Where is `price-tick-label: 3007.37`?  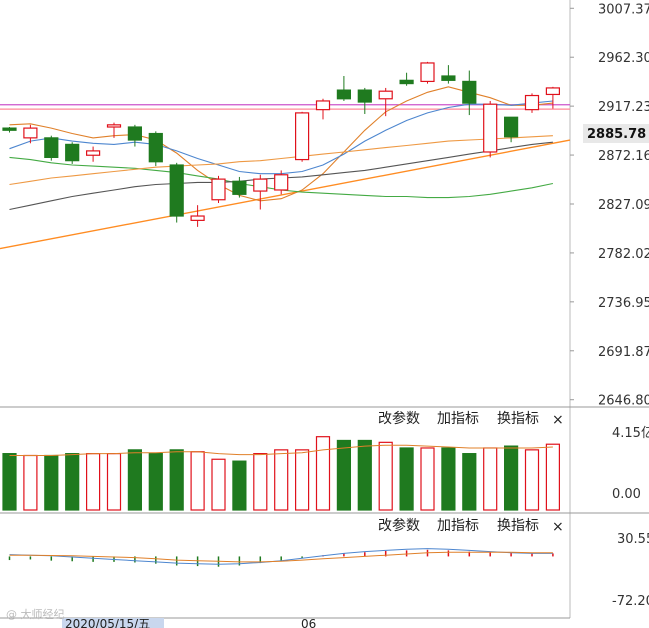
price-tick-label: 3007.37 is located at coordinates (623, 9).